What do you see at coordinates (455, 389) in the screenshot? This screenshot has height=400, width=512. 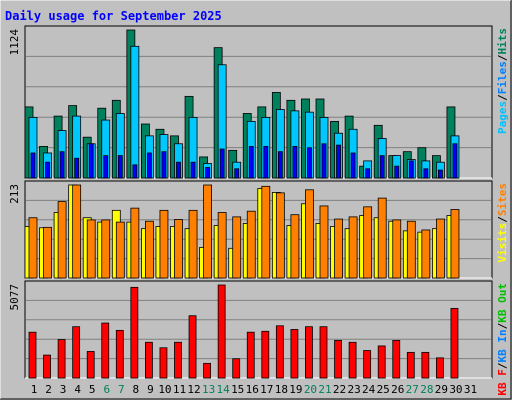 I see `x-tick-label: 30` at bounding box center [455, 389].